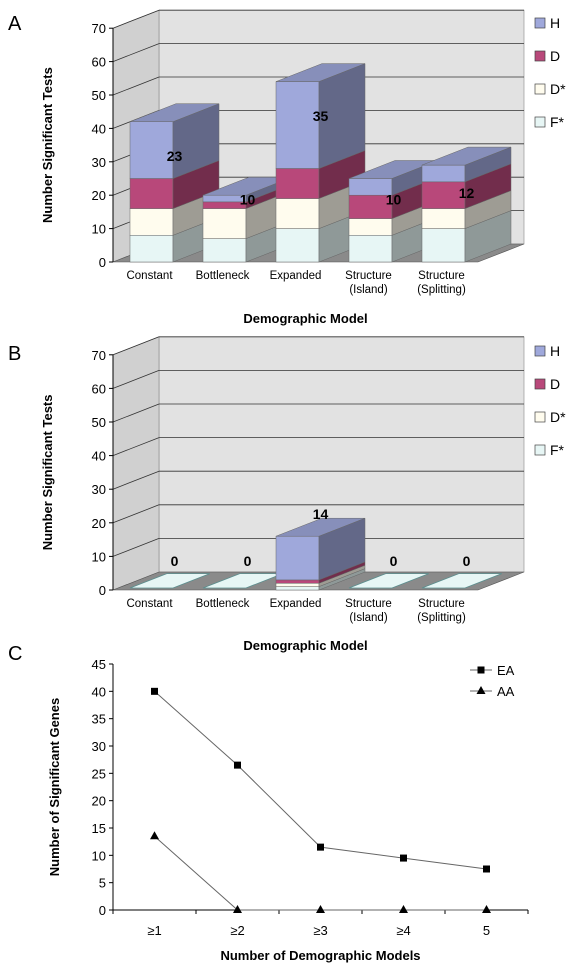 The image size is (569, 970). What do you see at coordinates (102, 883) in the screenshot?
I see `y-tick-label: 5` at bounding box center [102, 883].